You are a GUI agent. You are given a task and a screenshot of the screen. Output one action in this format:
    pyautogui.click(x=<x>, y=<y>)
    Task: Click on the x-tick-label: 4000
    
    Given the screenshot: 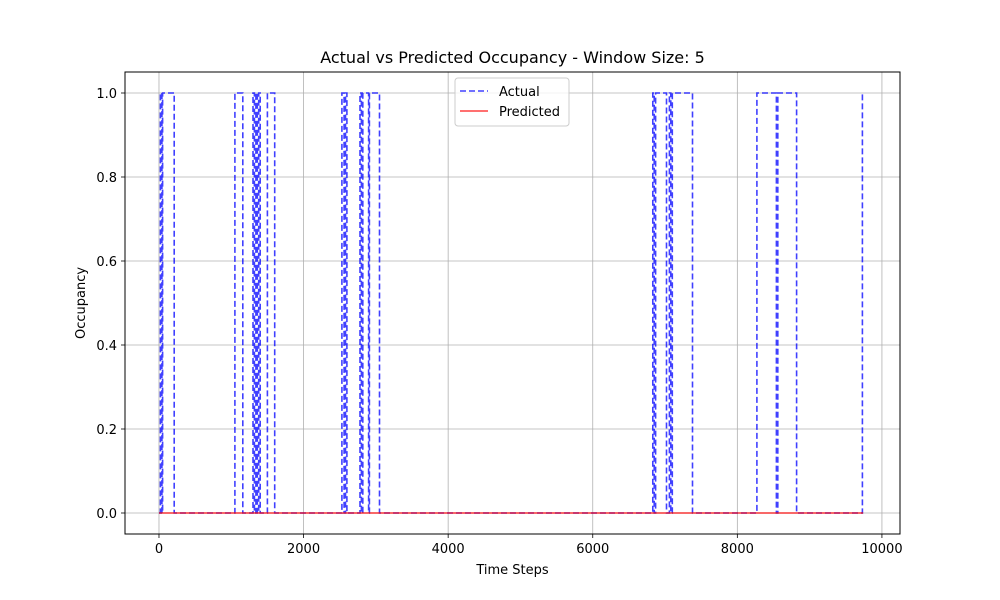 What is the action you would take?
    pyautogui.click(x=448, y=549)
    